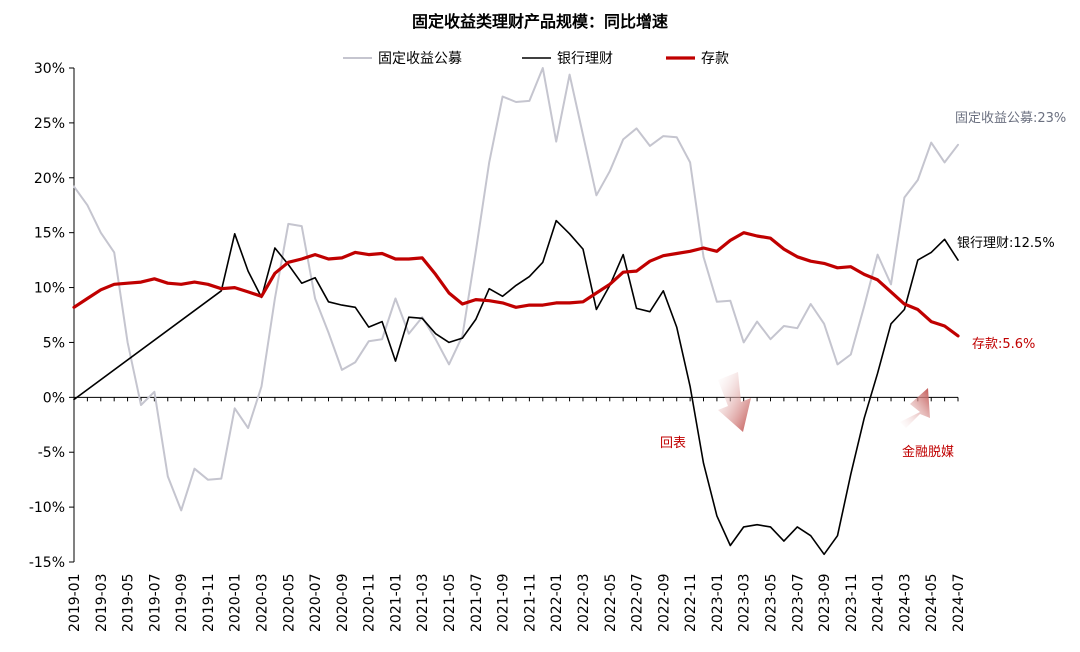 This screenshot has width=1080, height=652. I want to click on y-tick-label: 20%, so click(49, 179).